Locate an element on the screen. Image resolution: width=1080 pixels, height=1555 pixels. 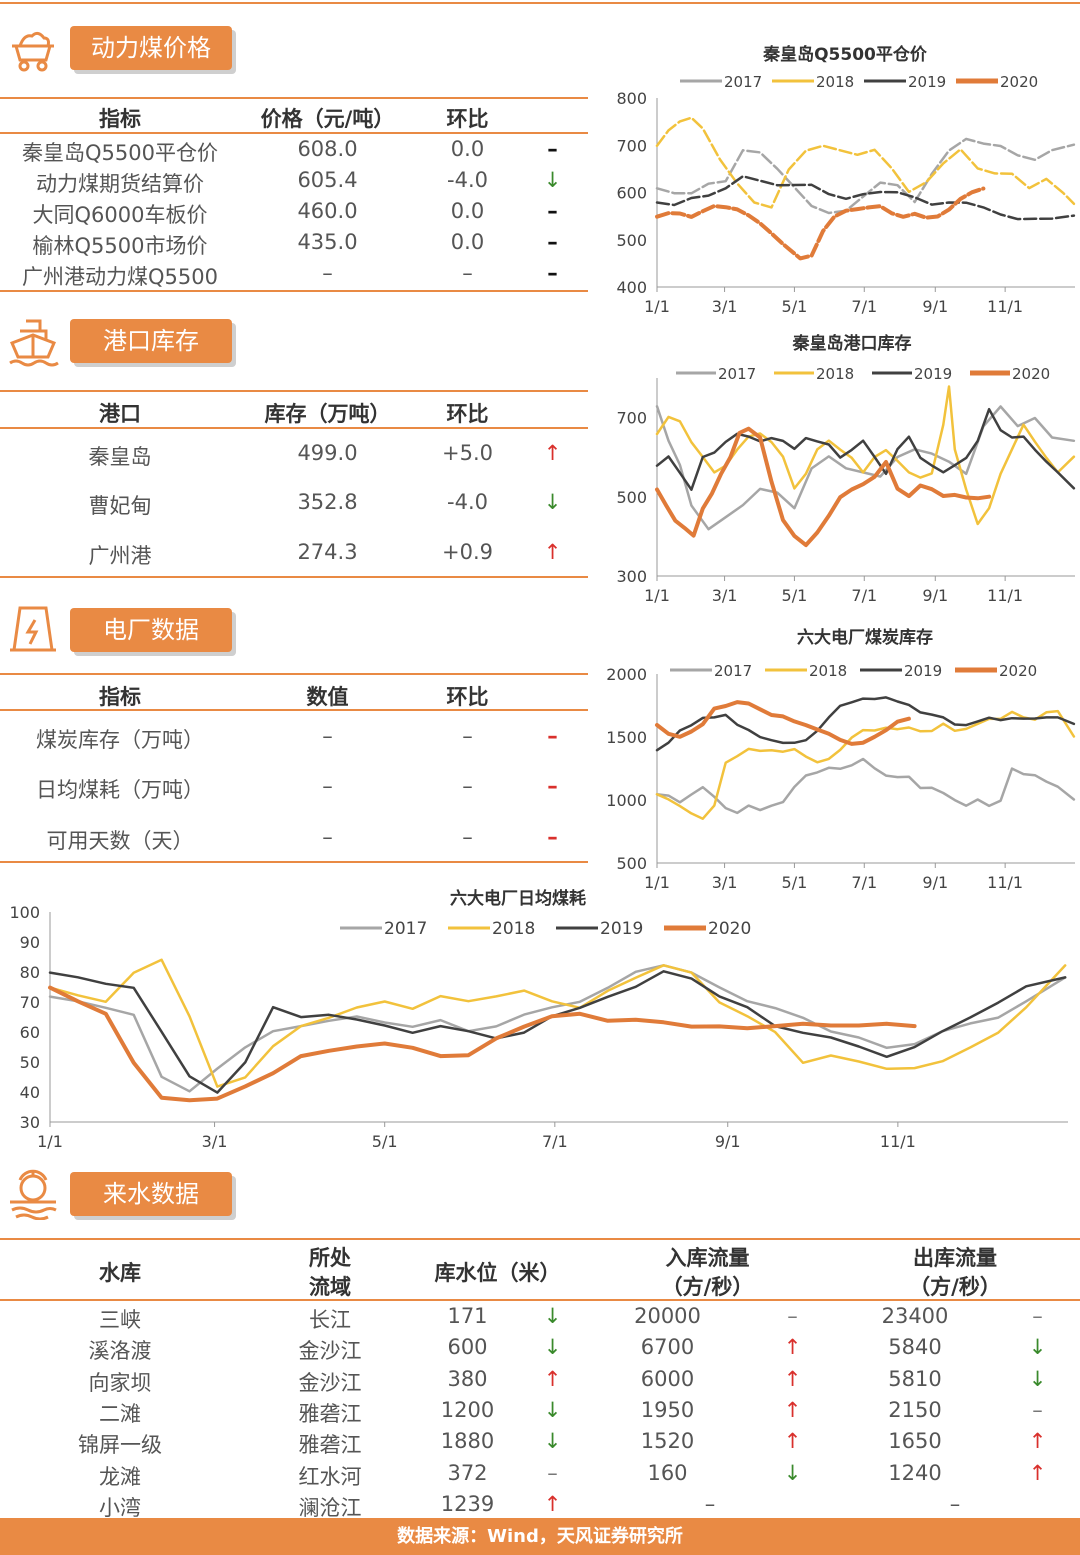
chart-title: 秦皇岛Q5500平仓价 is located at coordinates (845, 54).